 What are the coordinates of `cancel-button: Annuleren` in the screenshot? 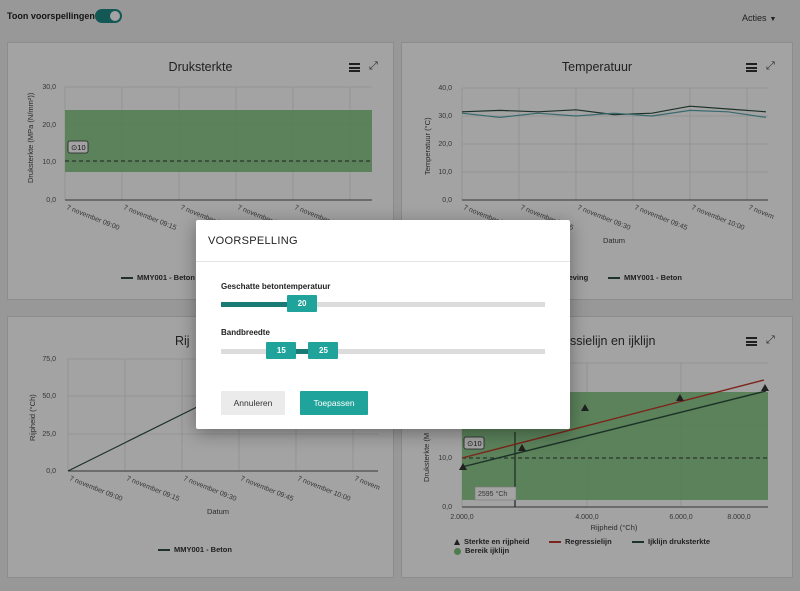 It's located at (253, 403).